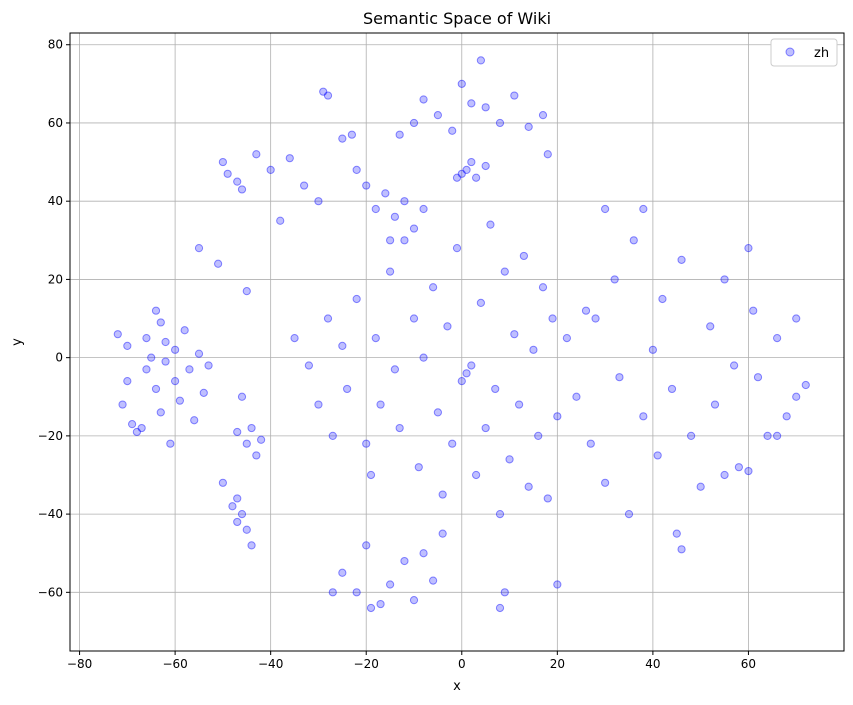  What do you see at coordinates (557, 664) in the screenshot?
I see `x-tick-label: 20` at bounding box center [557, 664].